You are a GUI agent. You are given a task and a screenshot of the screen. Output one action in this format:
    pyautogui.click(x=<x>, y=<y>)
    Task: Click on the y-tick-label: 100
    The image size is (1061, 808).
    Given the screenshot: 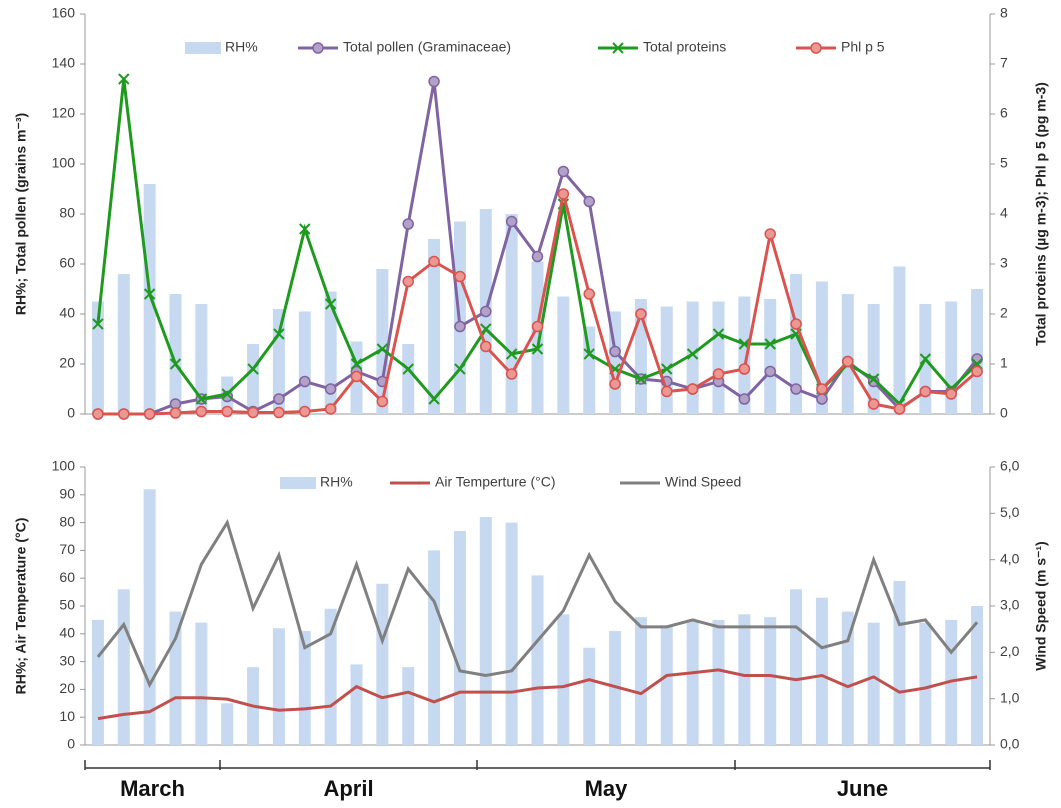 What is the action you would take?
    pyautogui.click(x=64, y=466)
    